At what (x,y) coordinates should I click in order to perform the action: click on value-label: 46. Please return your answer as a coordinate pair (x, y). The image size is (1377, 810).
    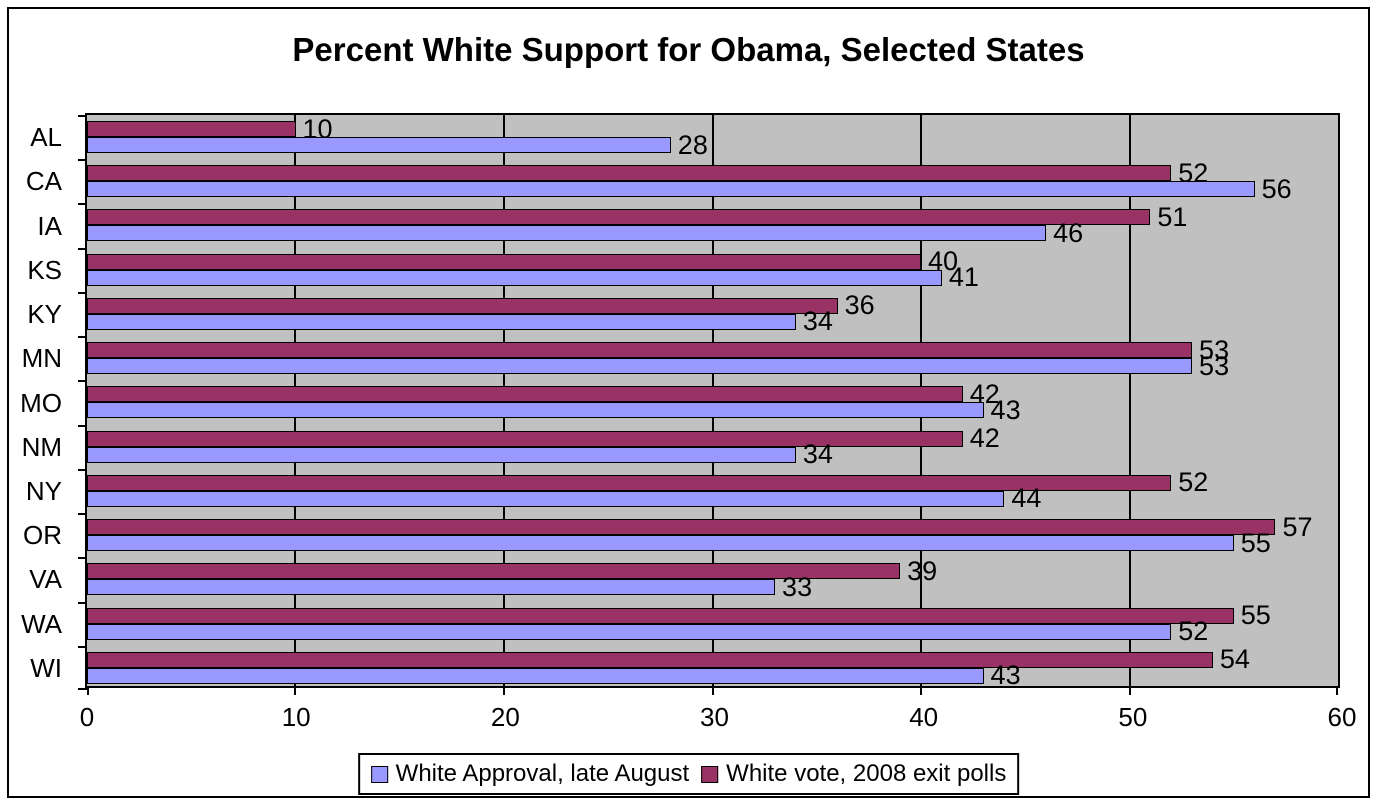
    Looking at the image, I should click on (1068, 232).